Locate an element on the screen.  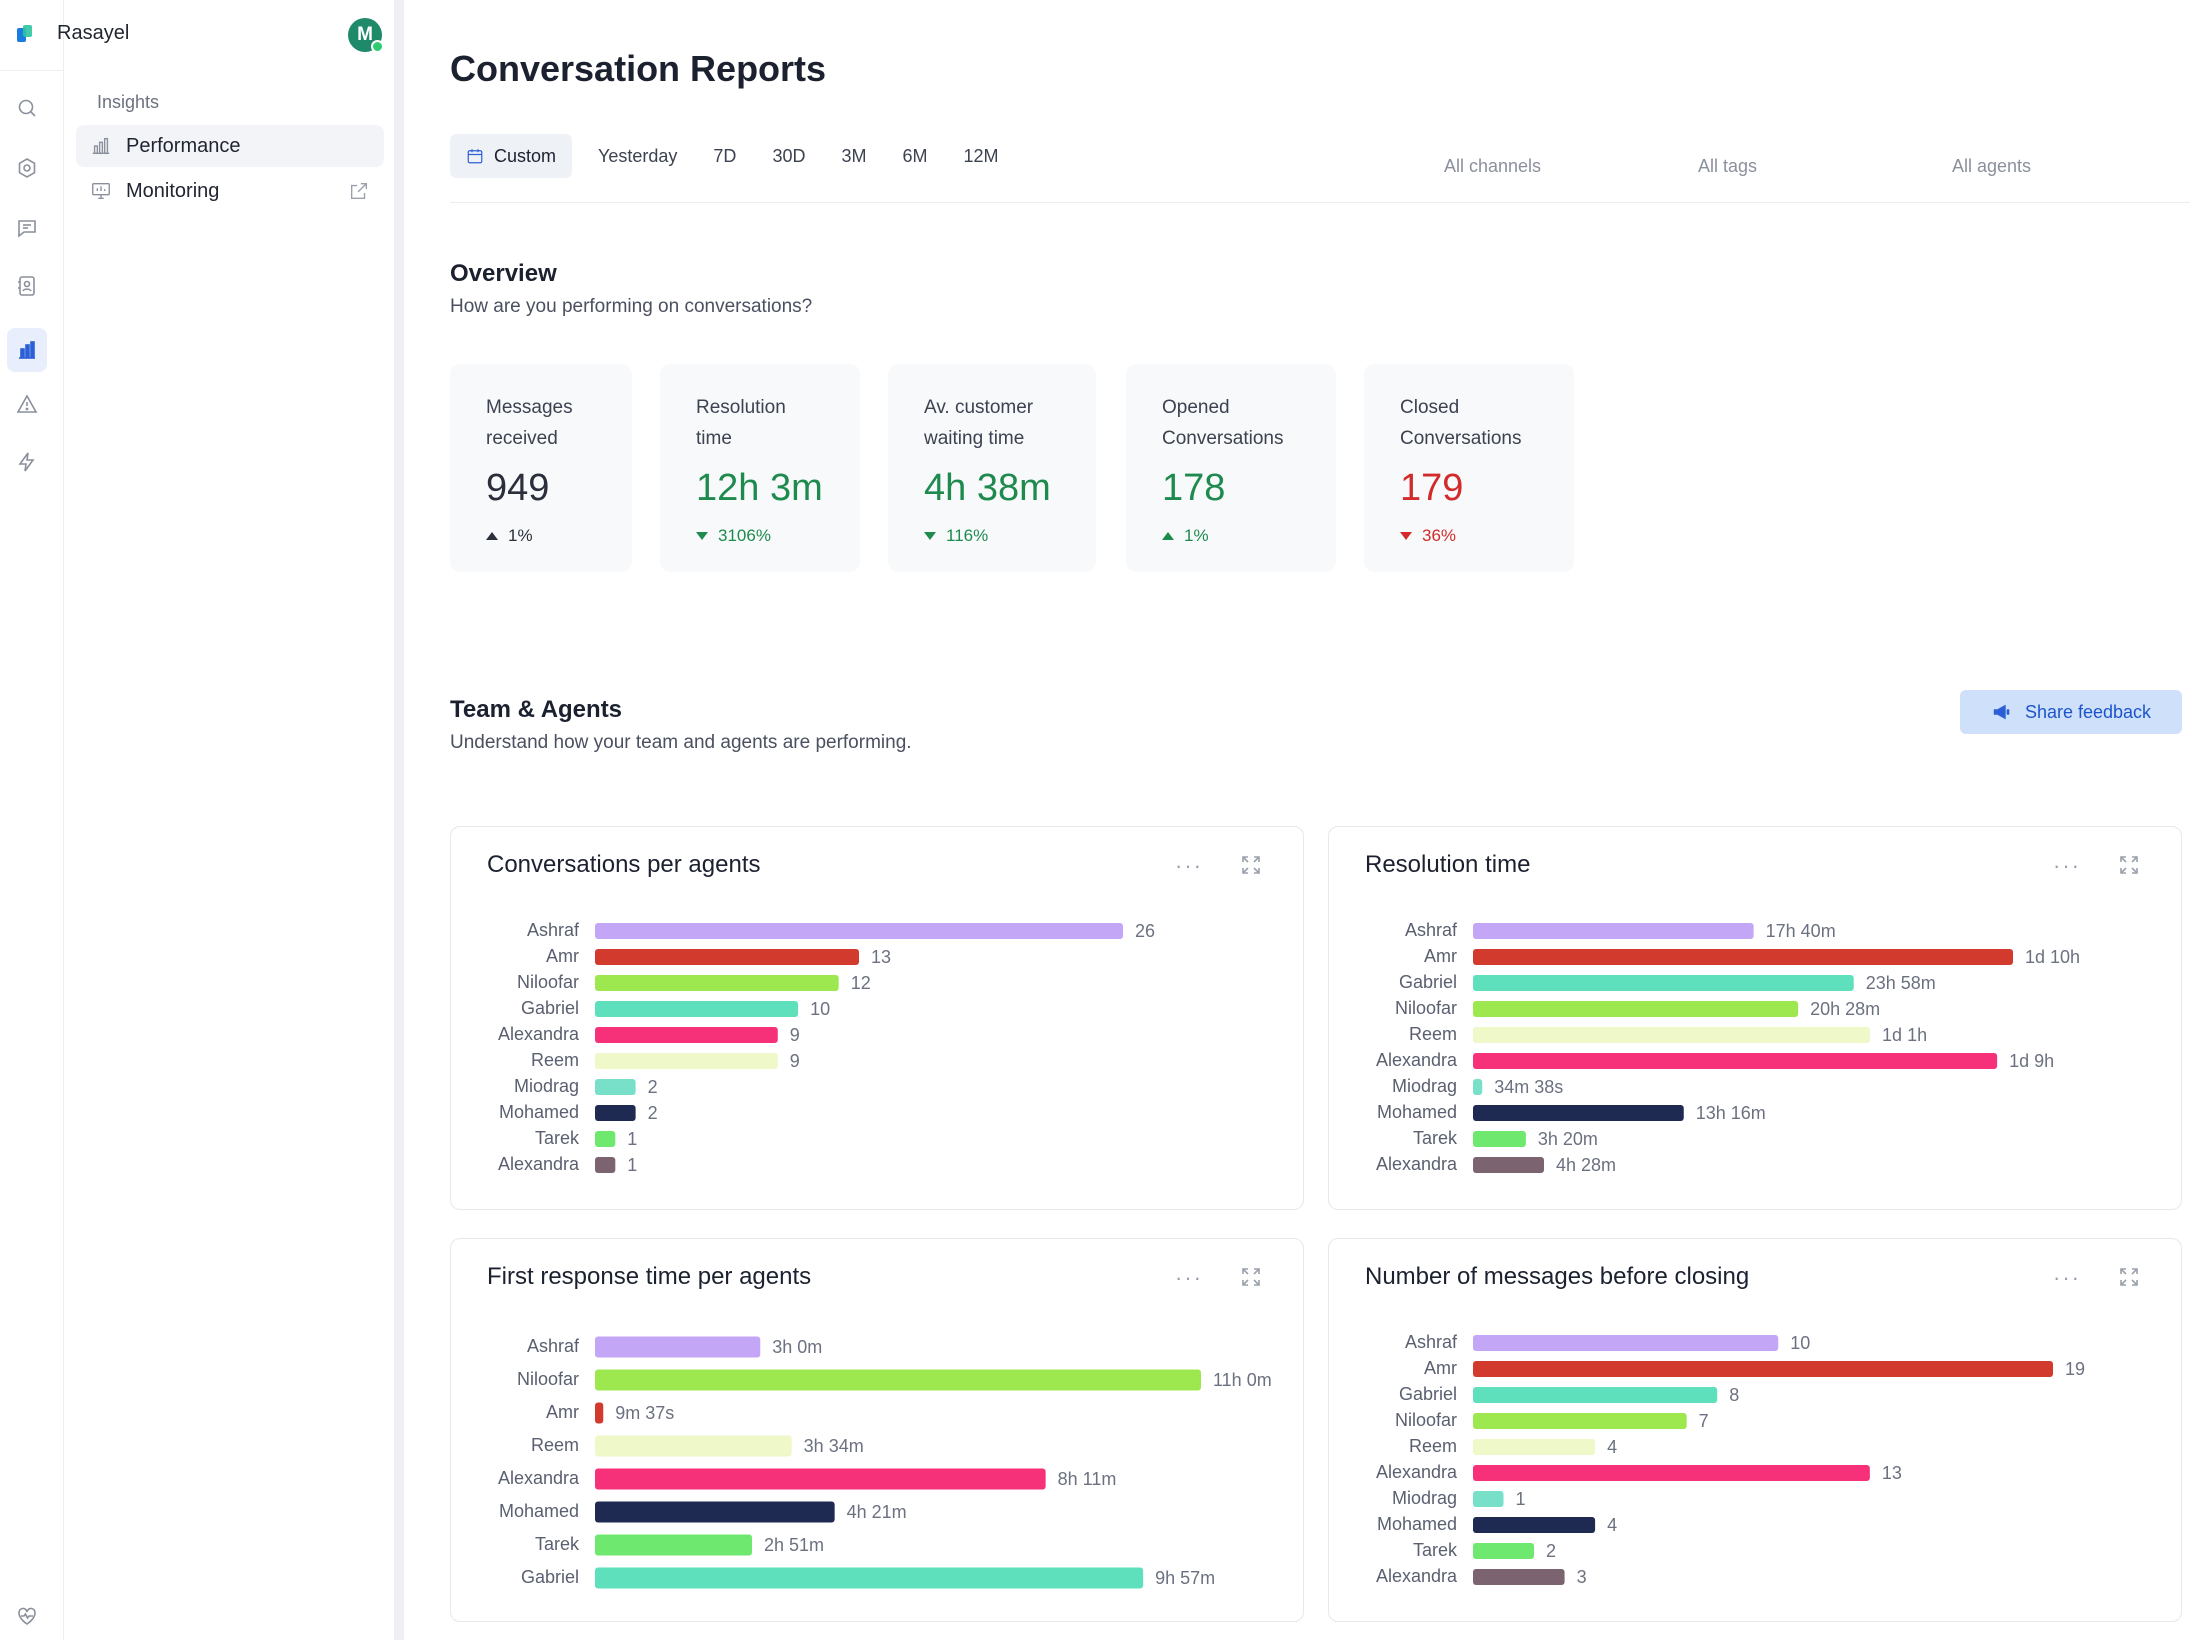
megaphone-icon is located at coordinates (2001, 712).